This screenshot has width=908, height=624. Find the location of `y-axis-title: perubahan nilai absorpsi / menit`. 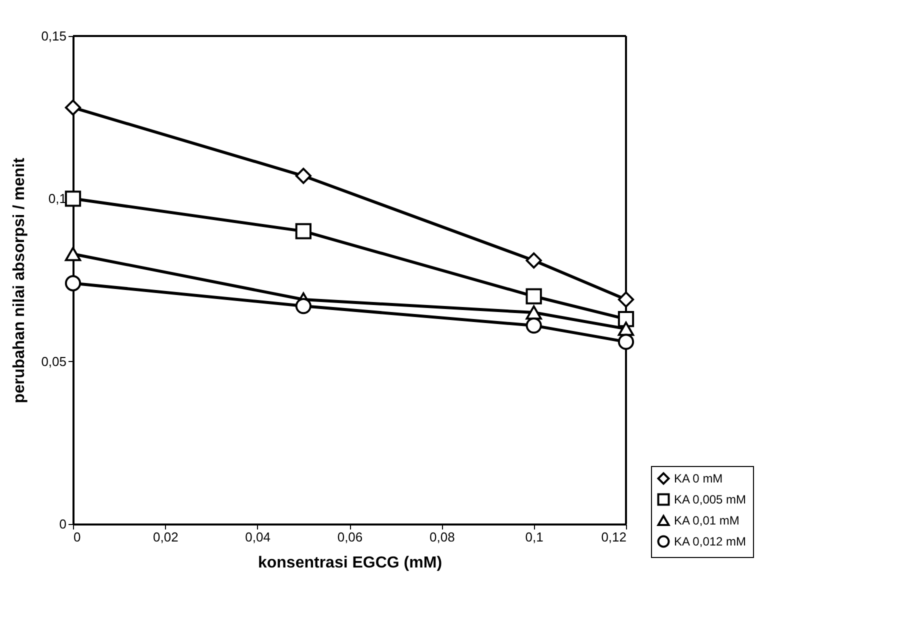

y-axis-title: perubahan nilai absorpsi / menit is located at coordinates (19, 280).